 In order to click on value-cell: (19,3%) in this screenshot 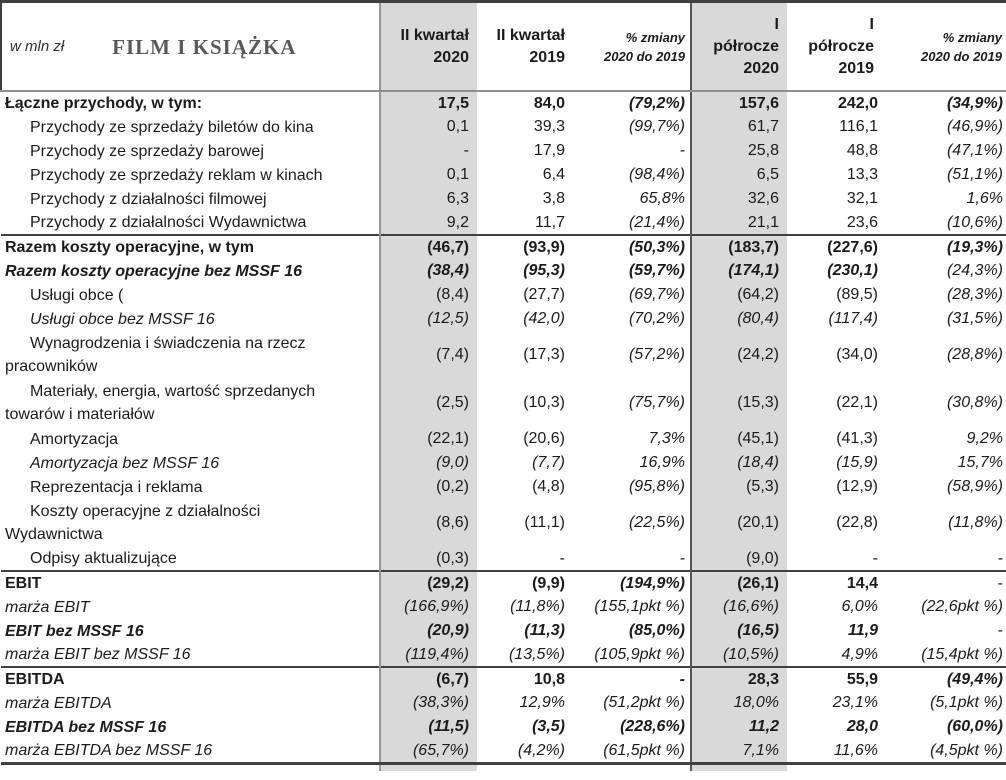, I will do `click(944, 246)`.